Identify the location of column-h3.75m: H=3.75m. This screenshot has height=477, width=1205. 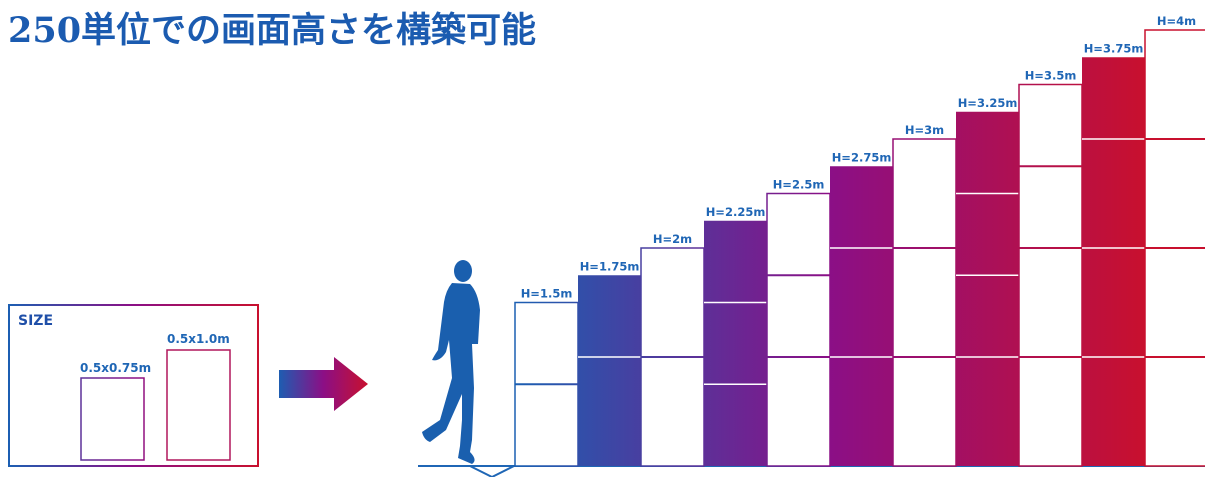
(1113, 253).